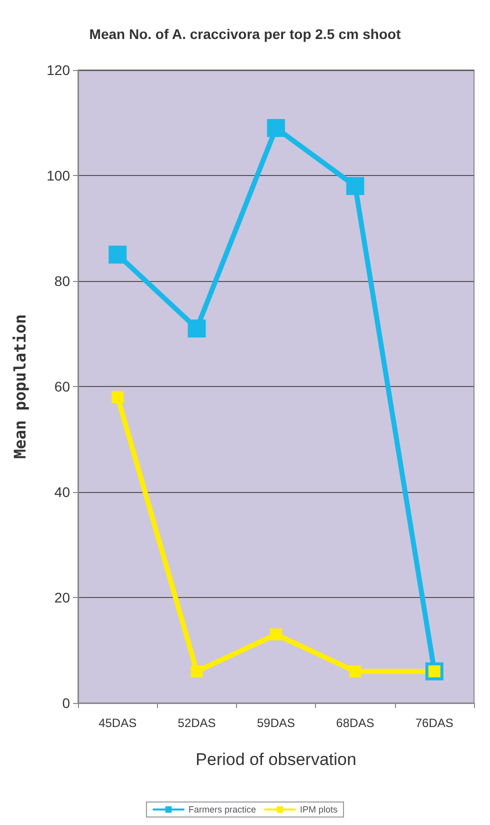 The height and width of the screenshot is (825, 490). What do you see at coordinates (434, 723) in the screenshot?
I see `x-tick-label: 76DAS` at bounding box center [434, 723].